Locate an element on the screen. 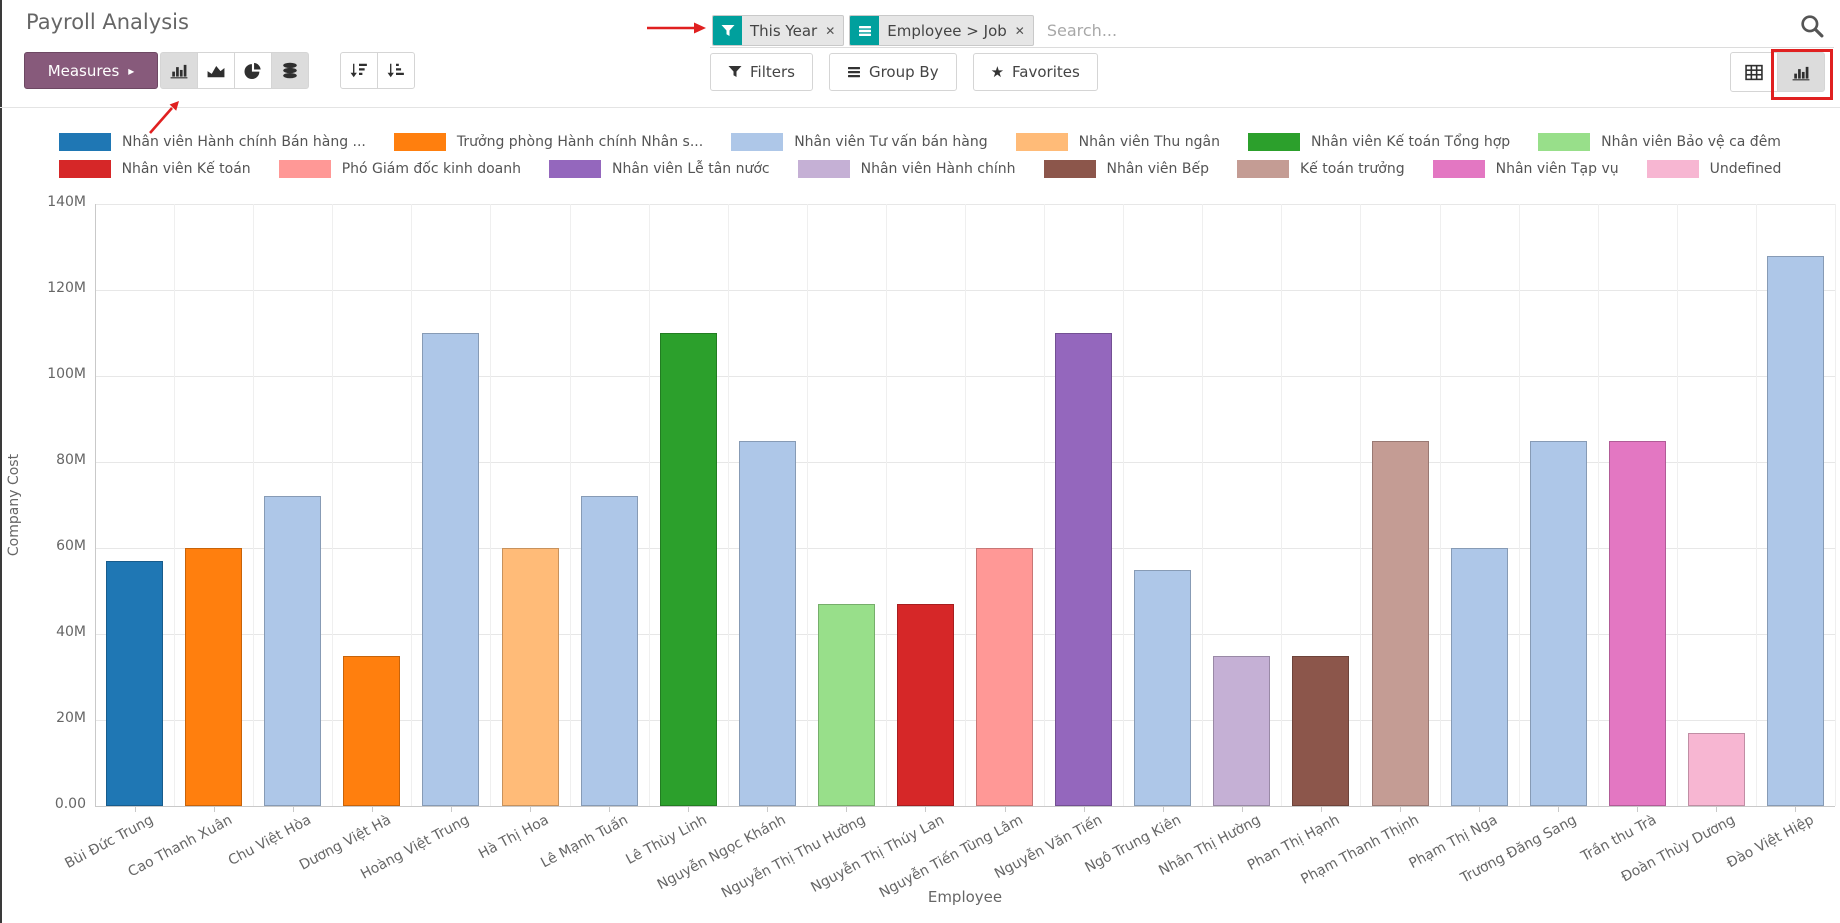 The width and height of the screenshot is (1840, 923). legend-label: Nhân viên Lễ tân nước is located at coordinates (691, 169).